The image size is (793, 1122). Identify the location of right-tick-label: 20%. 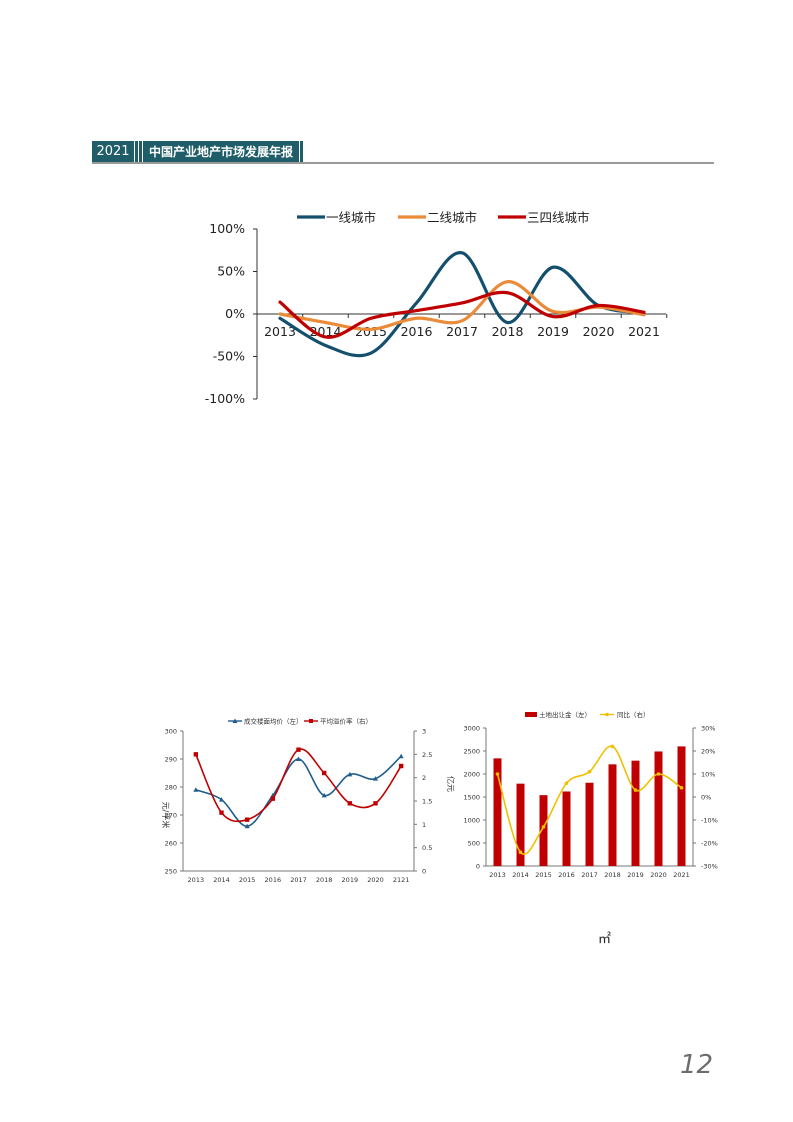
(708, 752).